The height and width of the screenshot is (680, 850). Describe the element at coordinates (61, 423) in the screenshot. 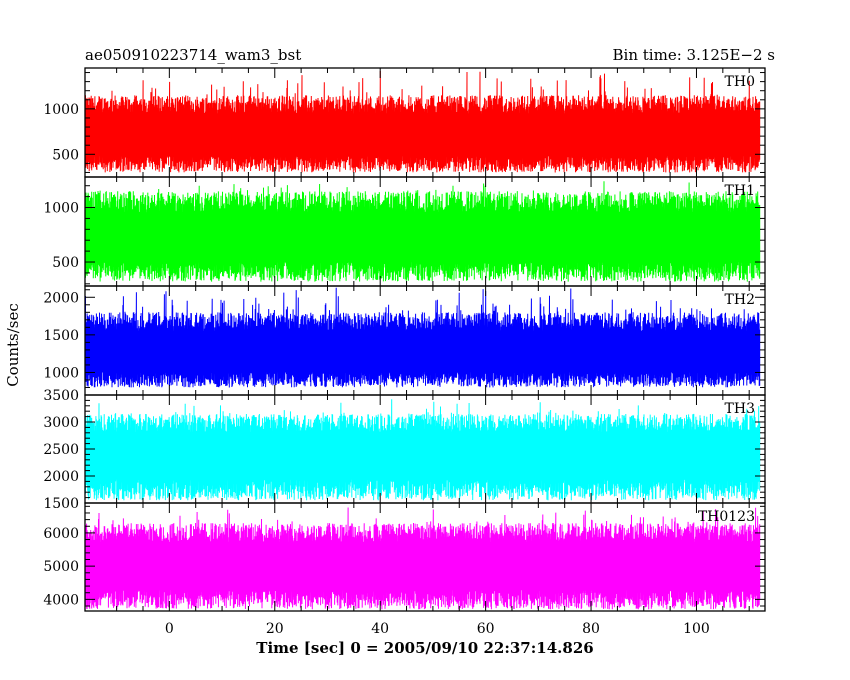

I see `y-tick-label: 3000` at that location.